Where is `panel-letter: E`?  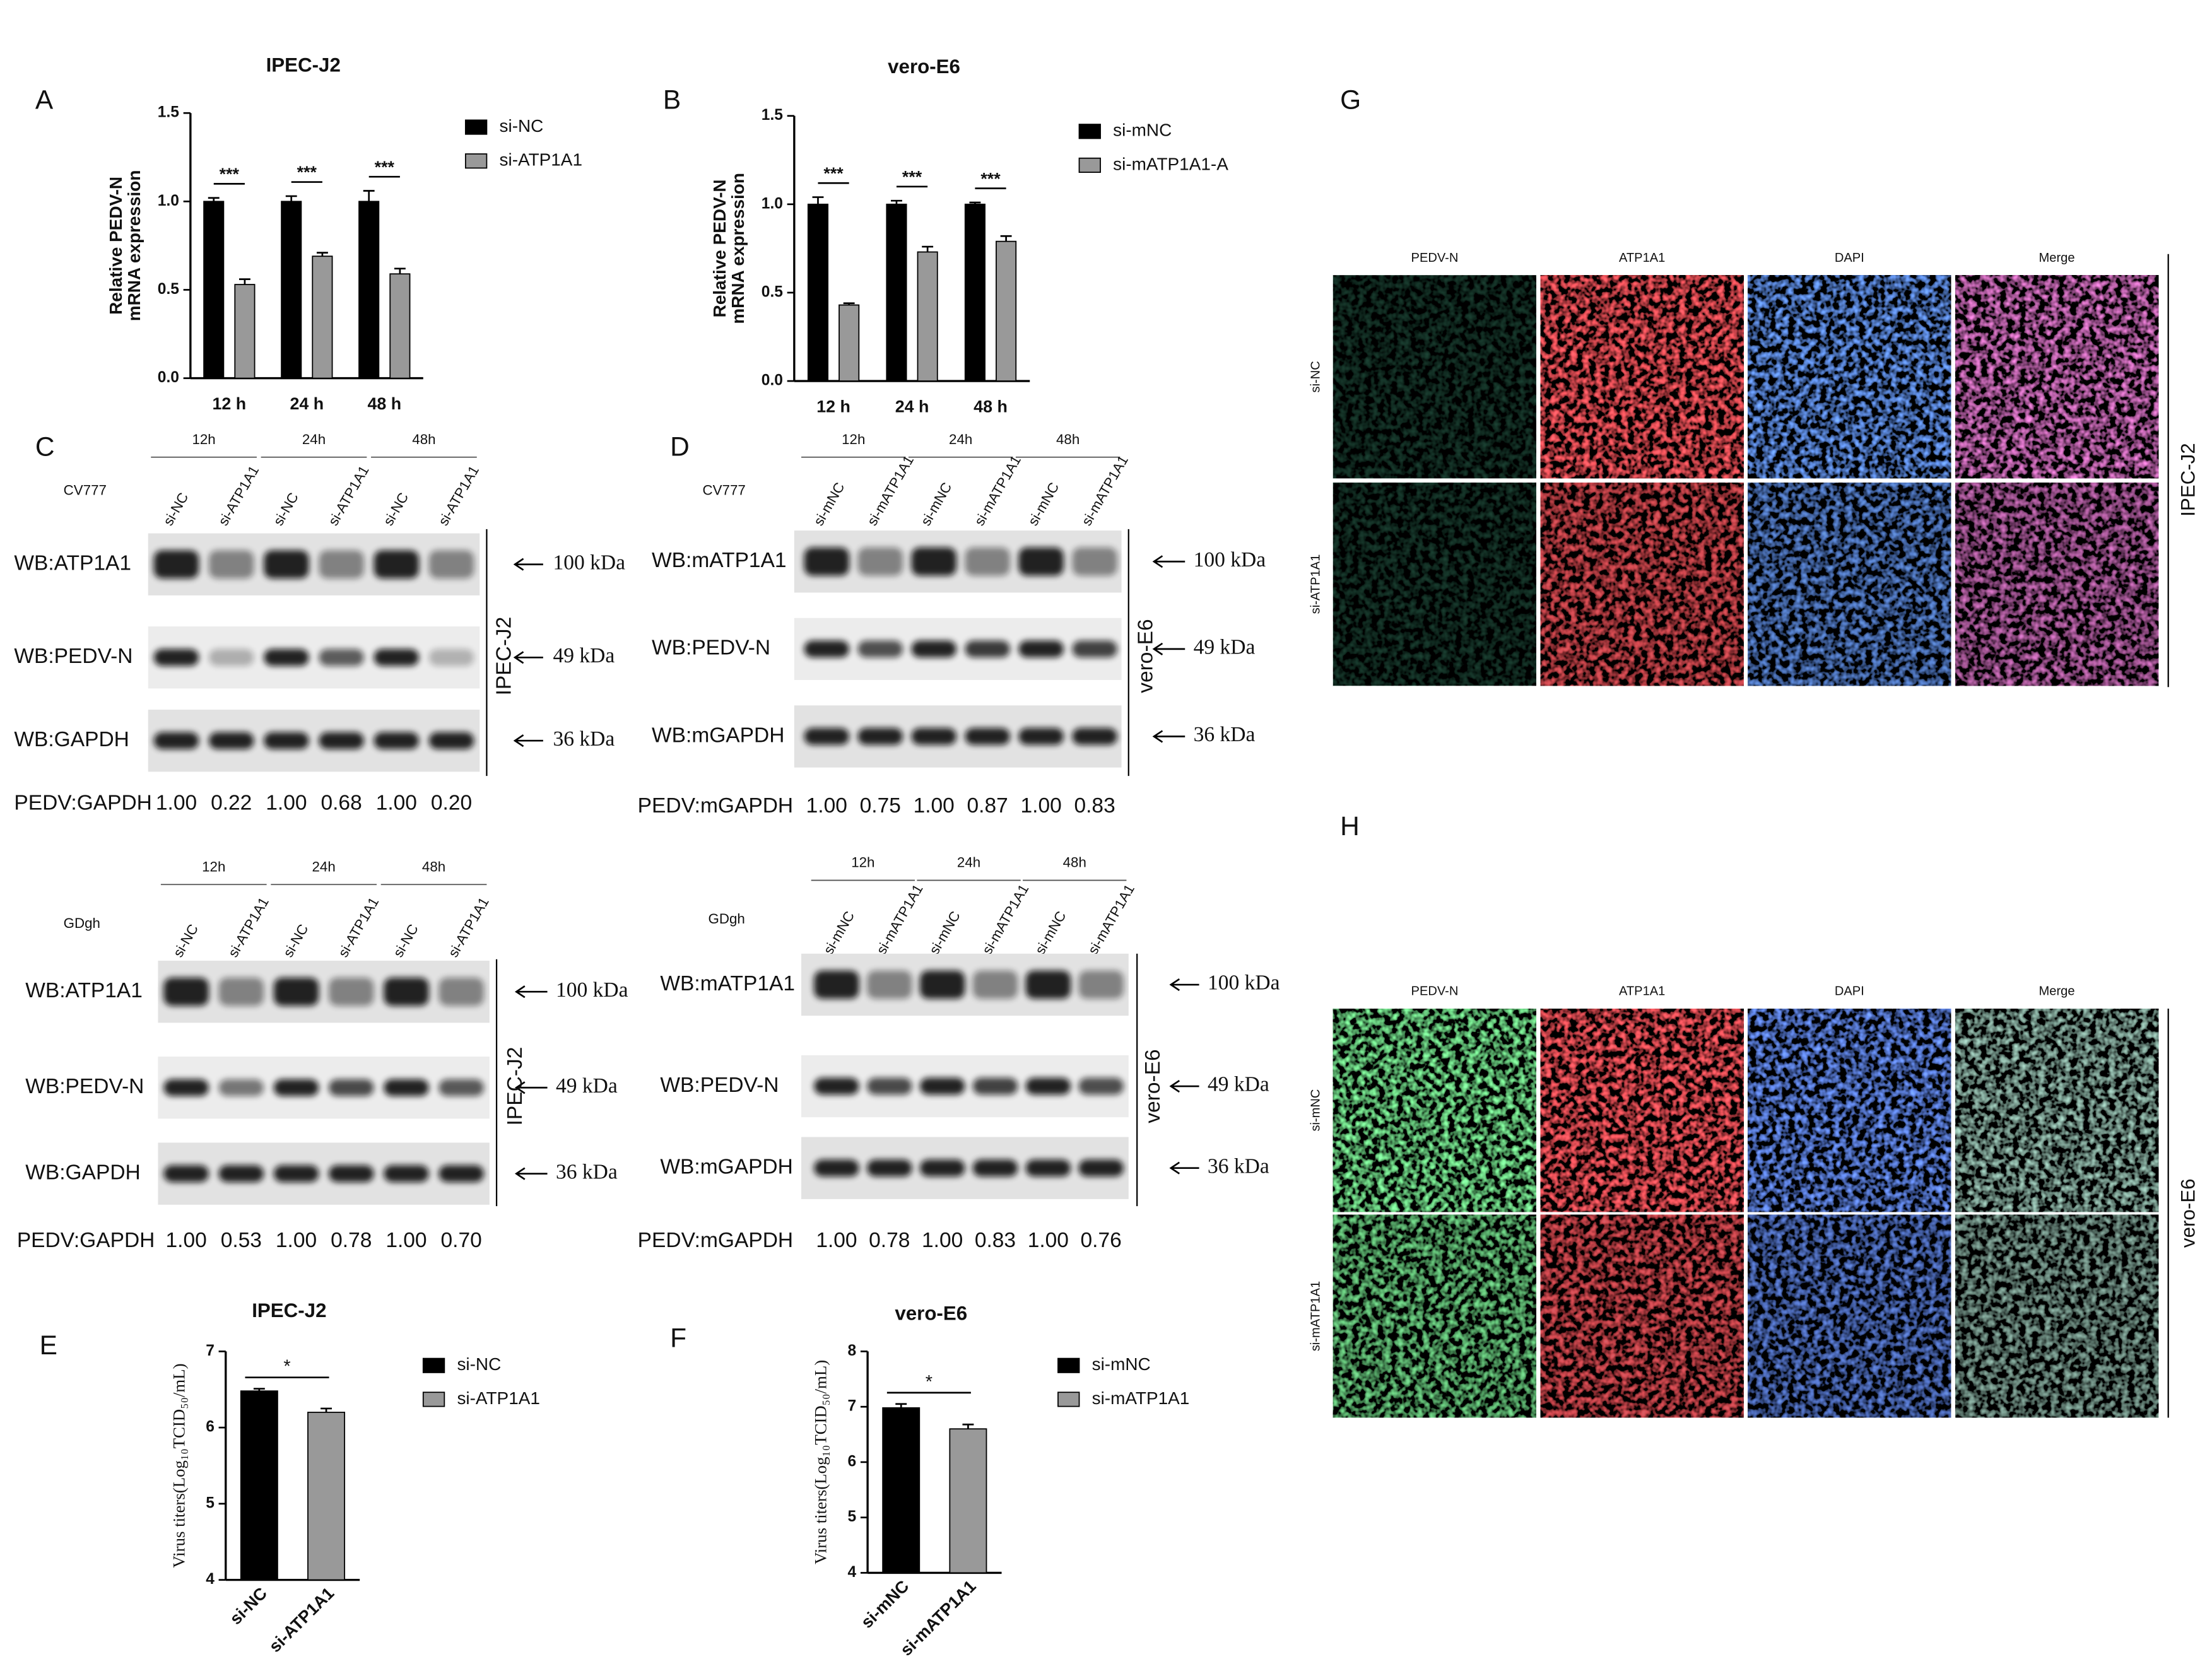
panel-letter: E is located at coordinates (48, 1346).